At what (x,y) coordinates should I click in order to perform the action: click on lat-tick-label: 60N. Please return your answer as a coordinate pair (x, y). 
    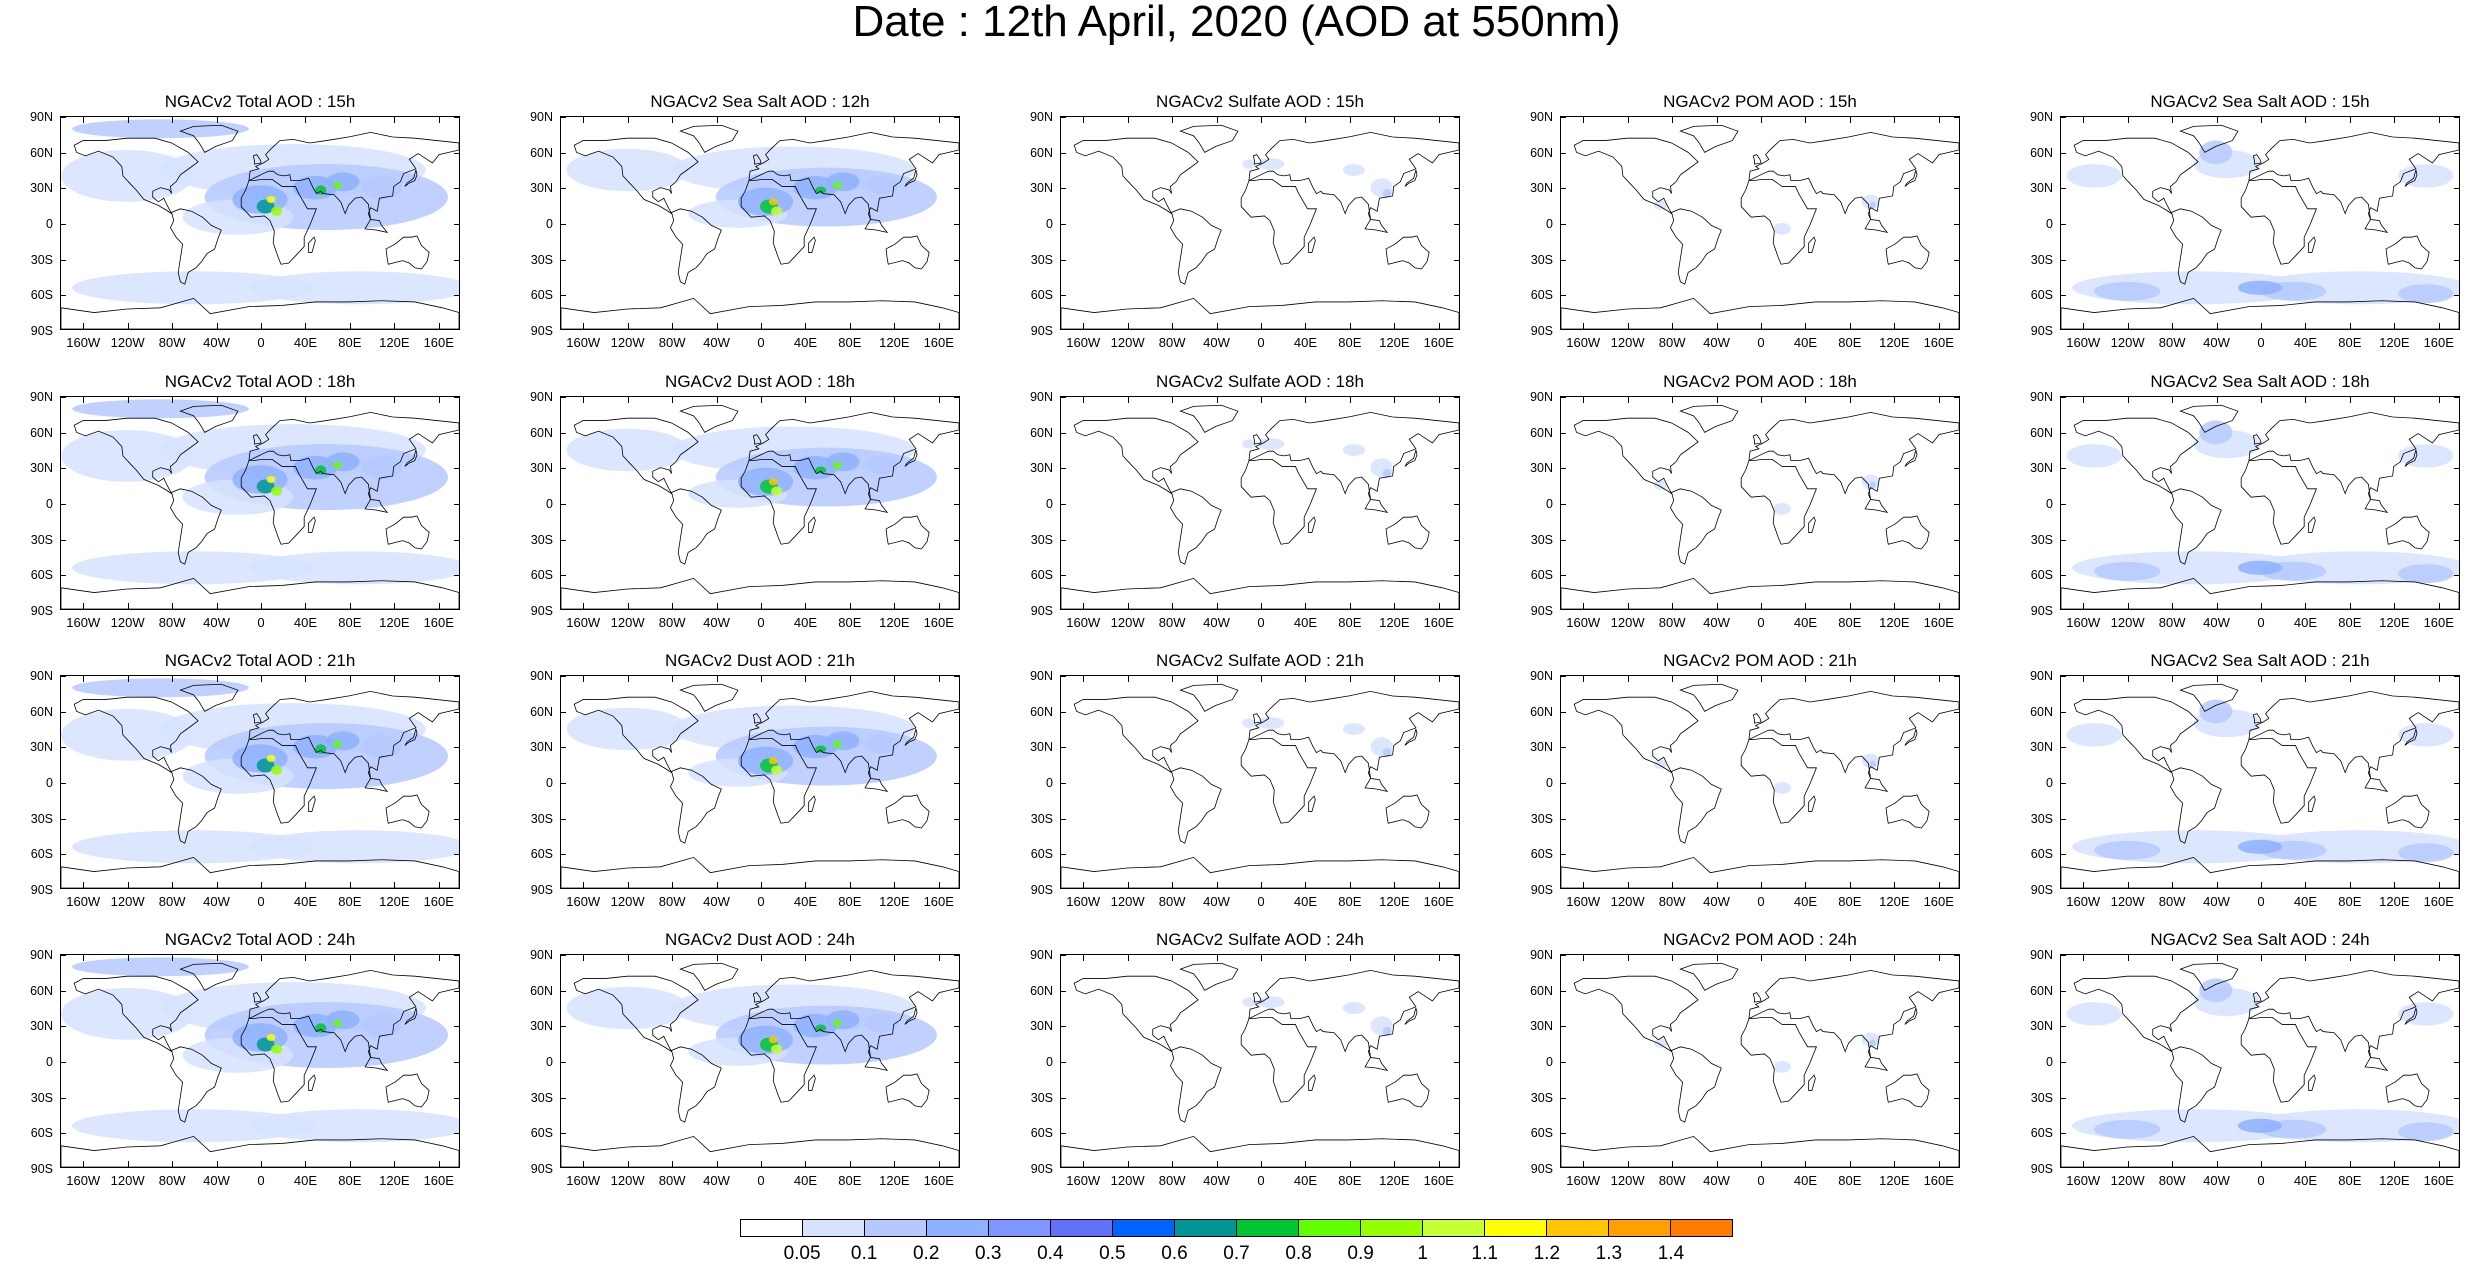
    Looking at the image, I should click on (41, 990).